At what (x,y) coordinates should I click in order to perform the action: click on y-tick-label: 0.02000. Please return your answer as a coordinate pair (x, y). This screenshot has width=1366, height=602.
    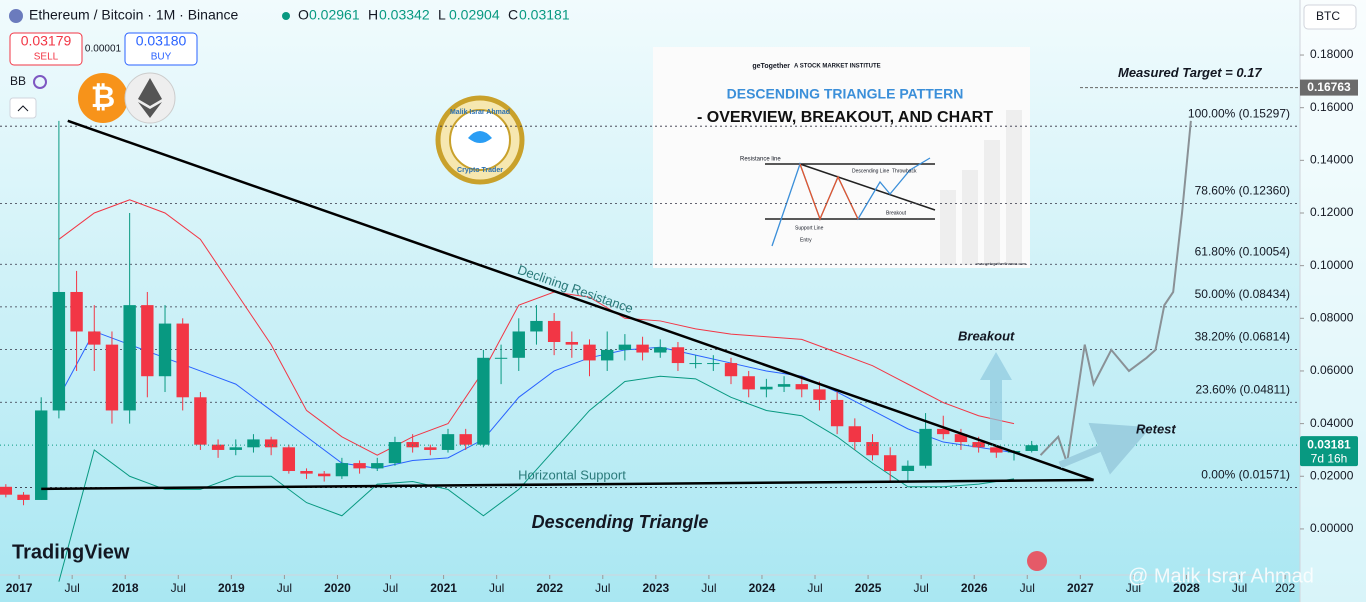
    Looking at the image, I should click on (1332, 475).